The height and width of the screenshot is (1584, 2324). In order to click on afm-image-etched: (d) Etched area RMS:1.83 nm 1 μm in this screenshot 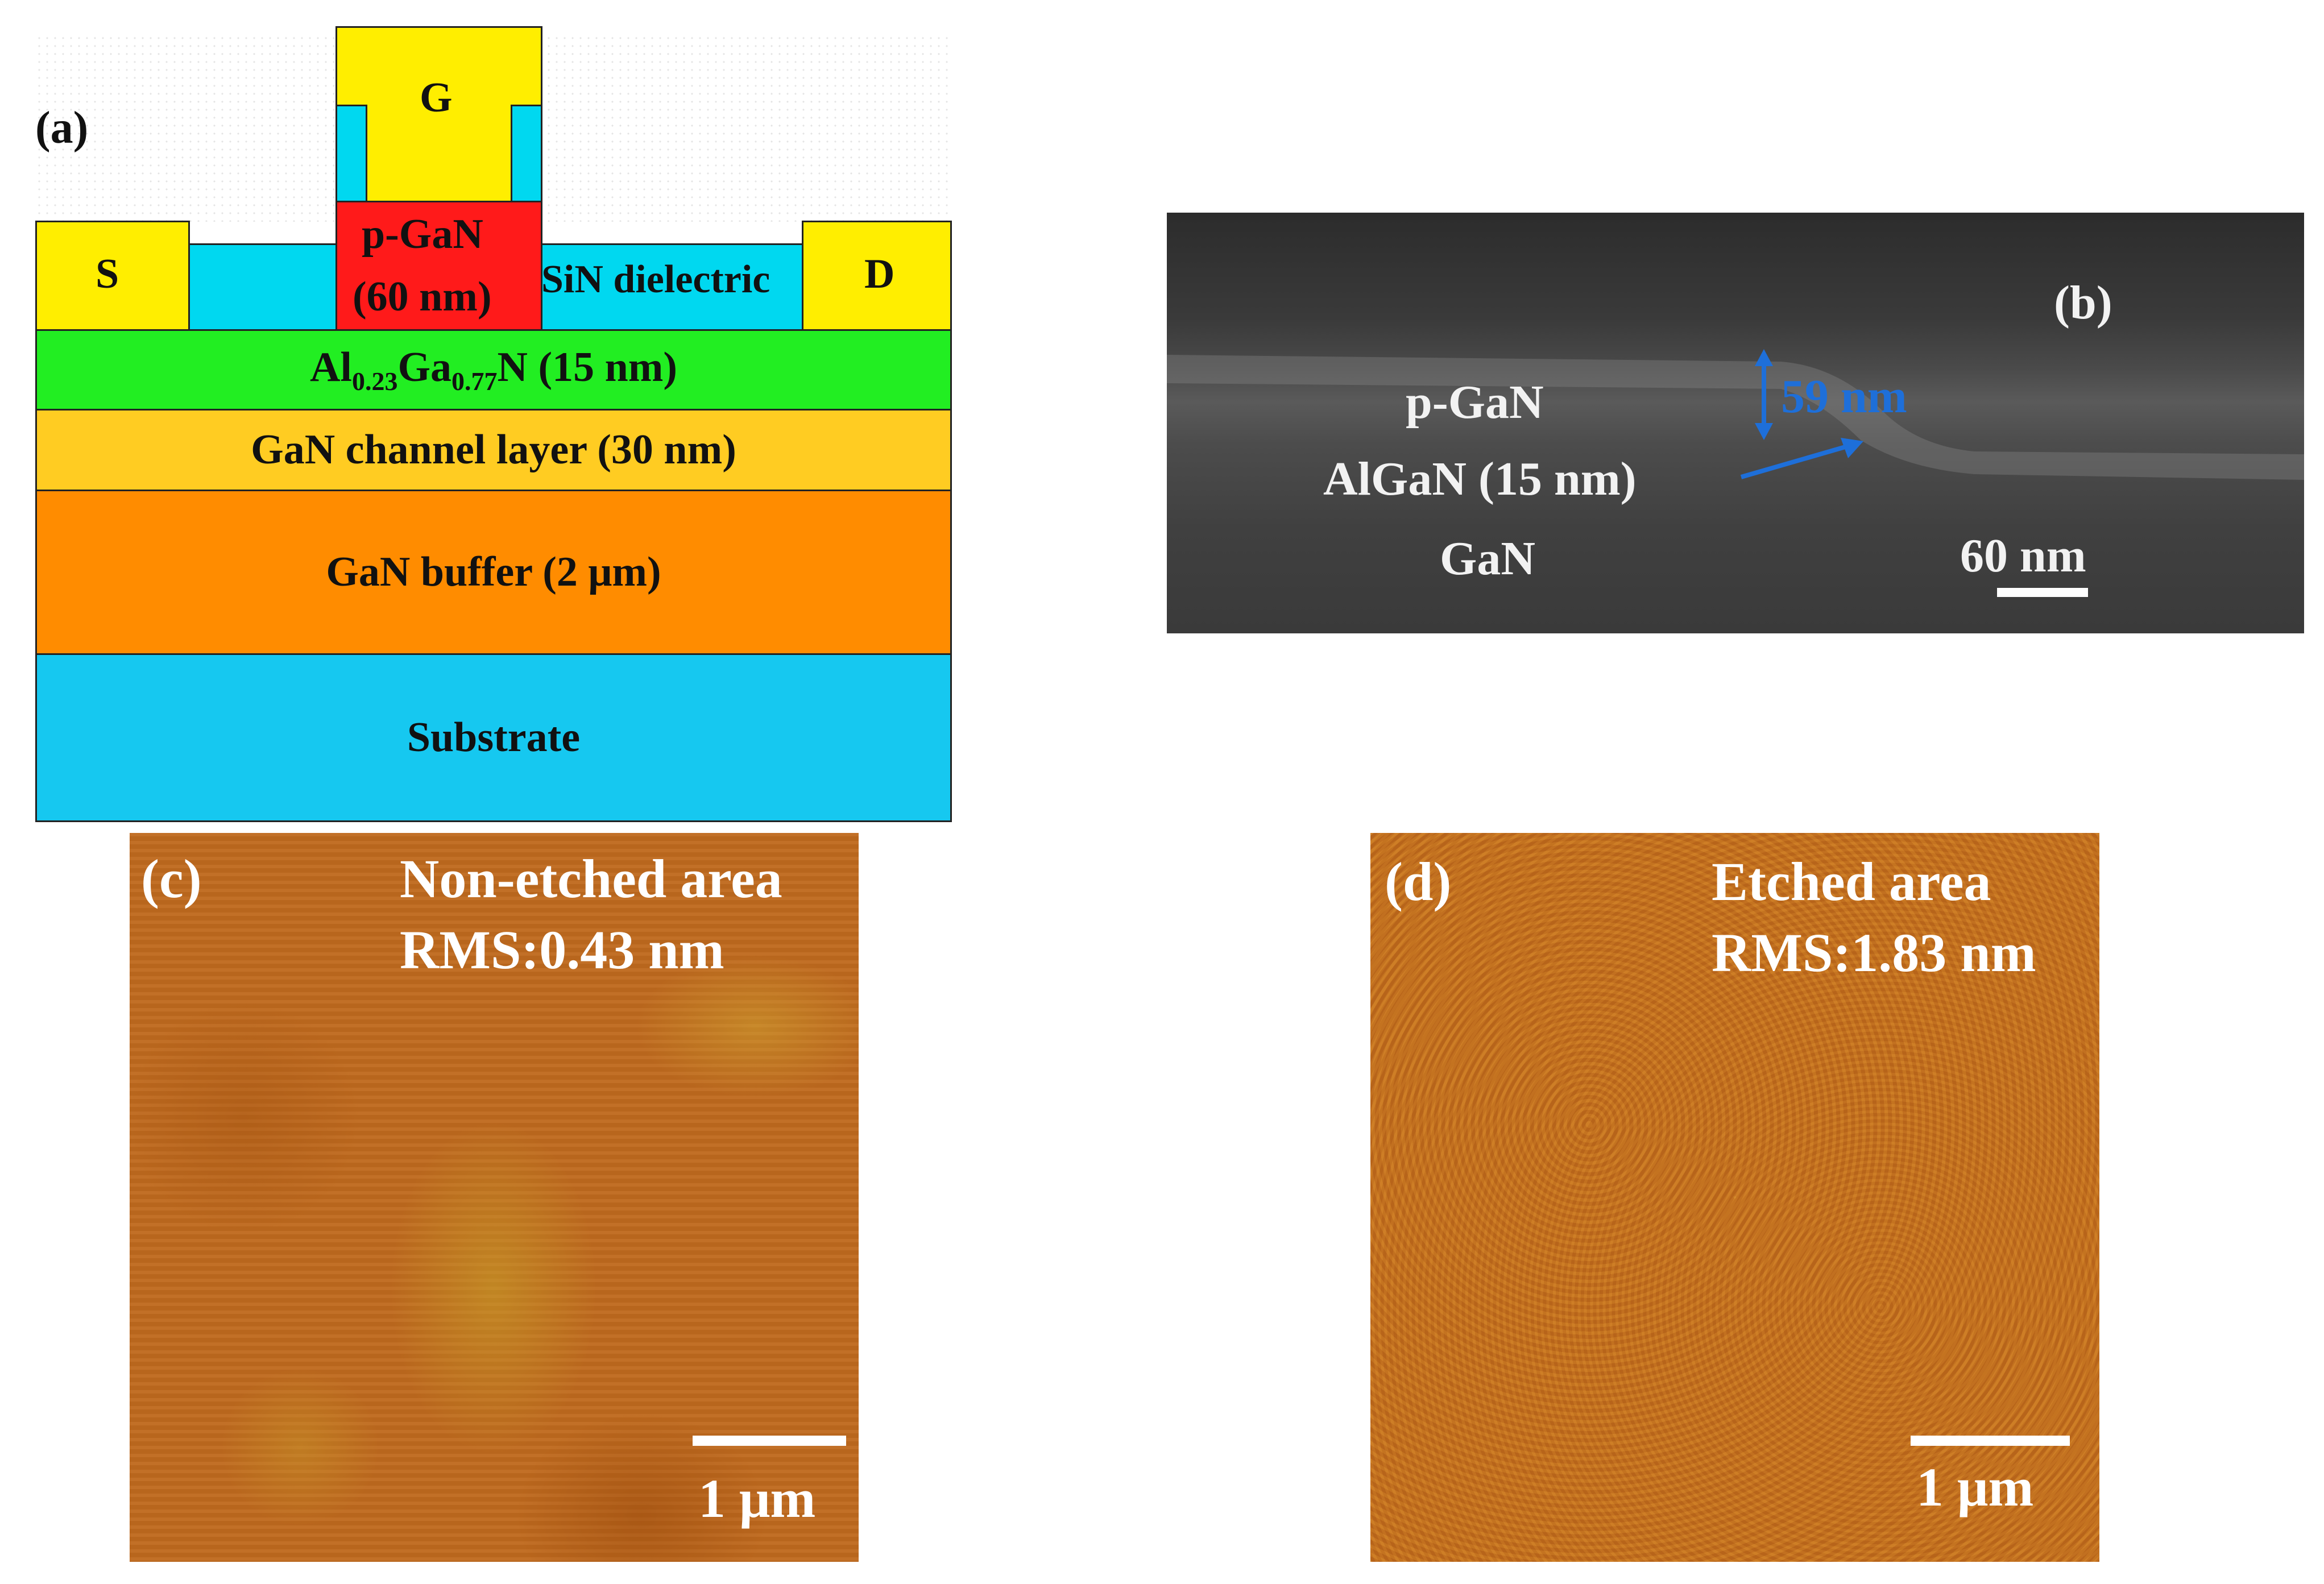, I will do `click(1734, 1198)`.